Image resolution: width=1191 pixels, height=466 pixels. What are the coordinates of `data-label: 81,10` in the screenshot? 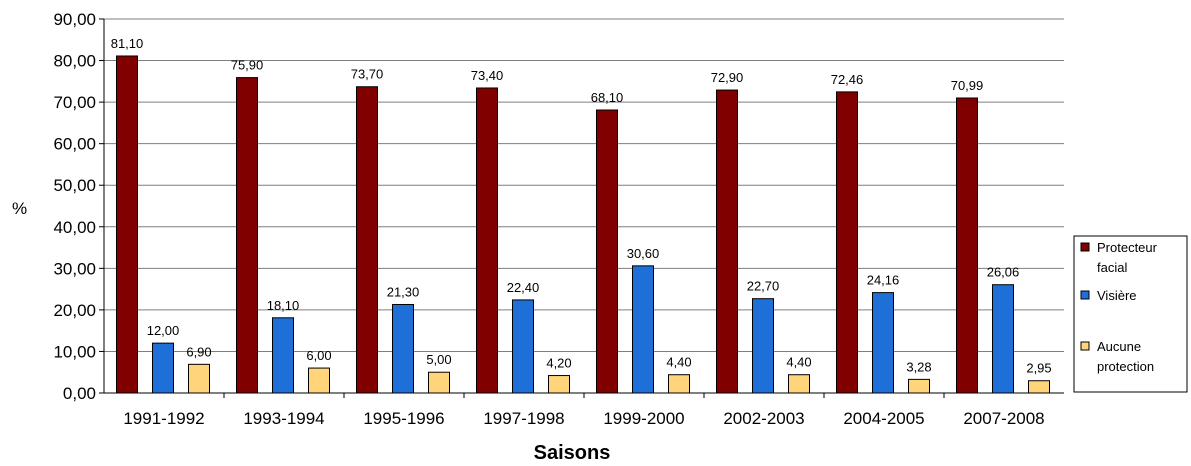 It's located at (127, 43).